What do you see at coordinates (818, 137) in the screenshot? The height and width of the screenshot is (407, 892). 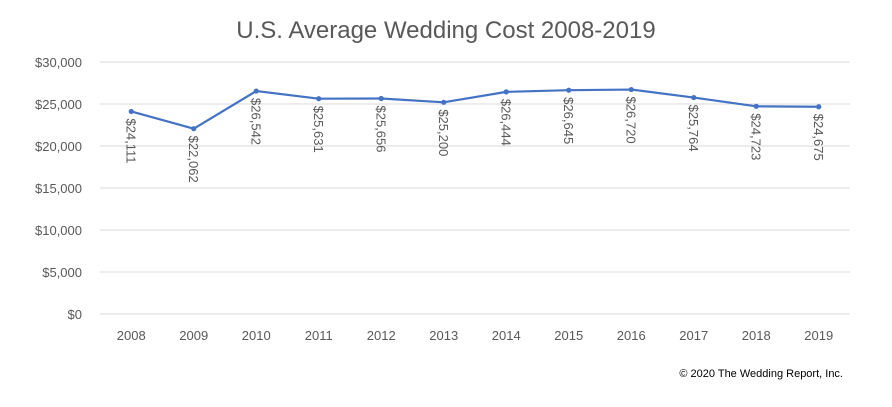 I see `data-label: $24,675` at bounding box center [818, 137].